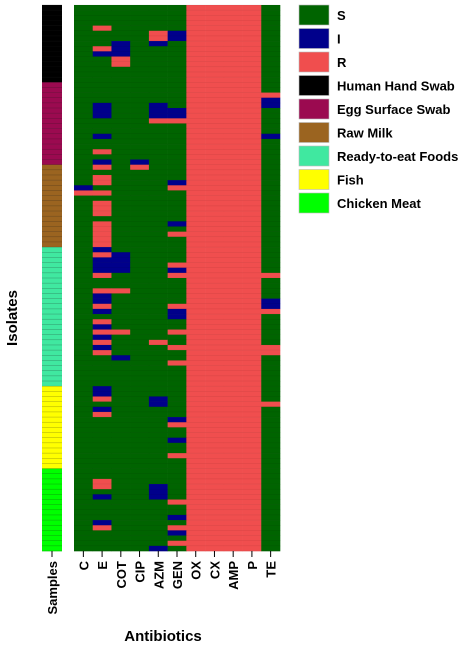  I want to click on heatmap-cell-e-r, so click(102, 487).